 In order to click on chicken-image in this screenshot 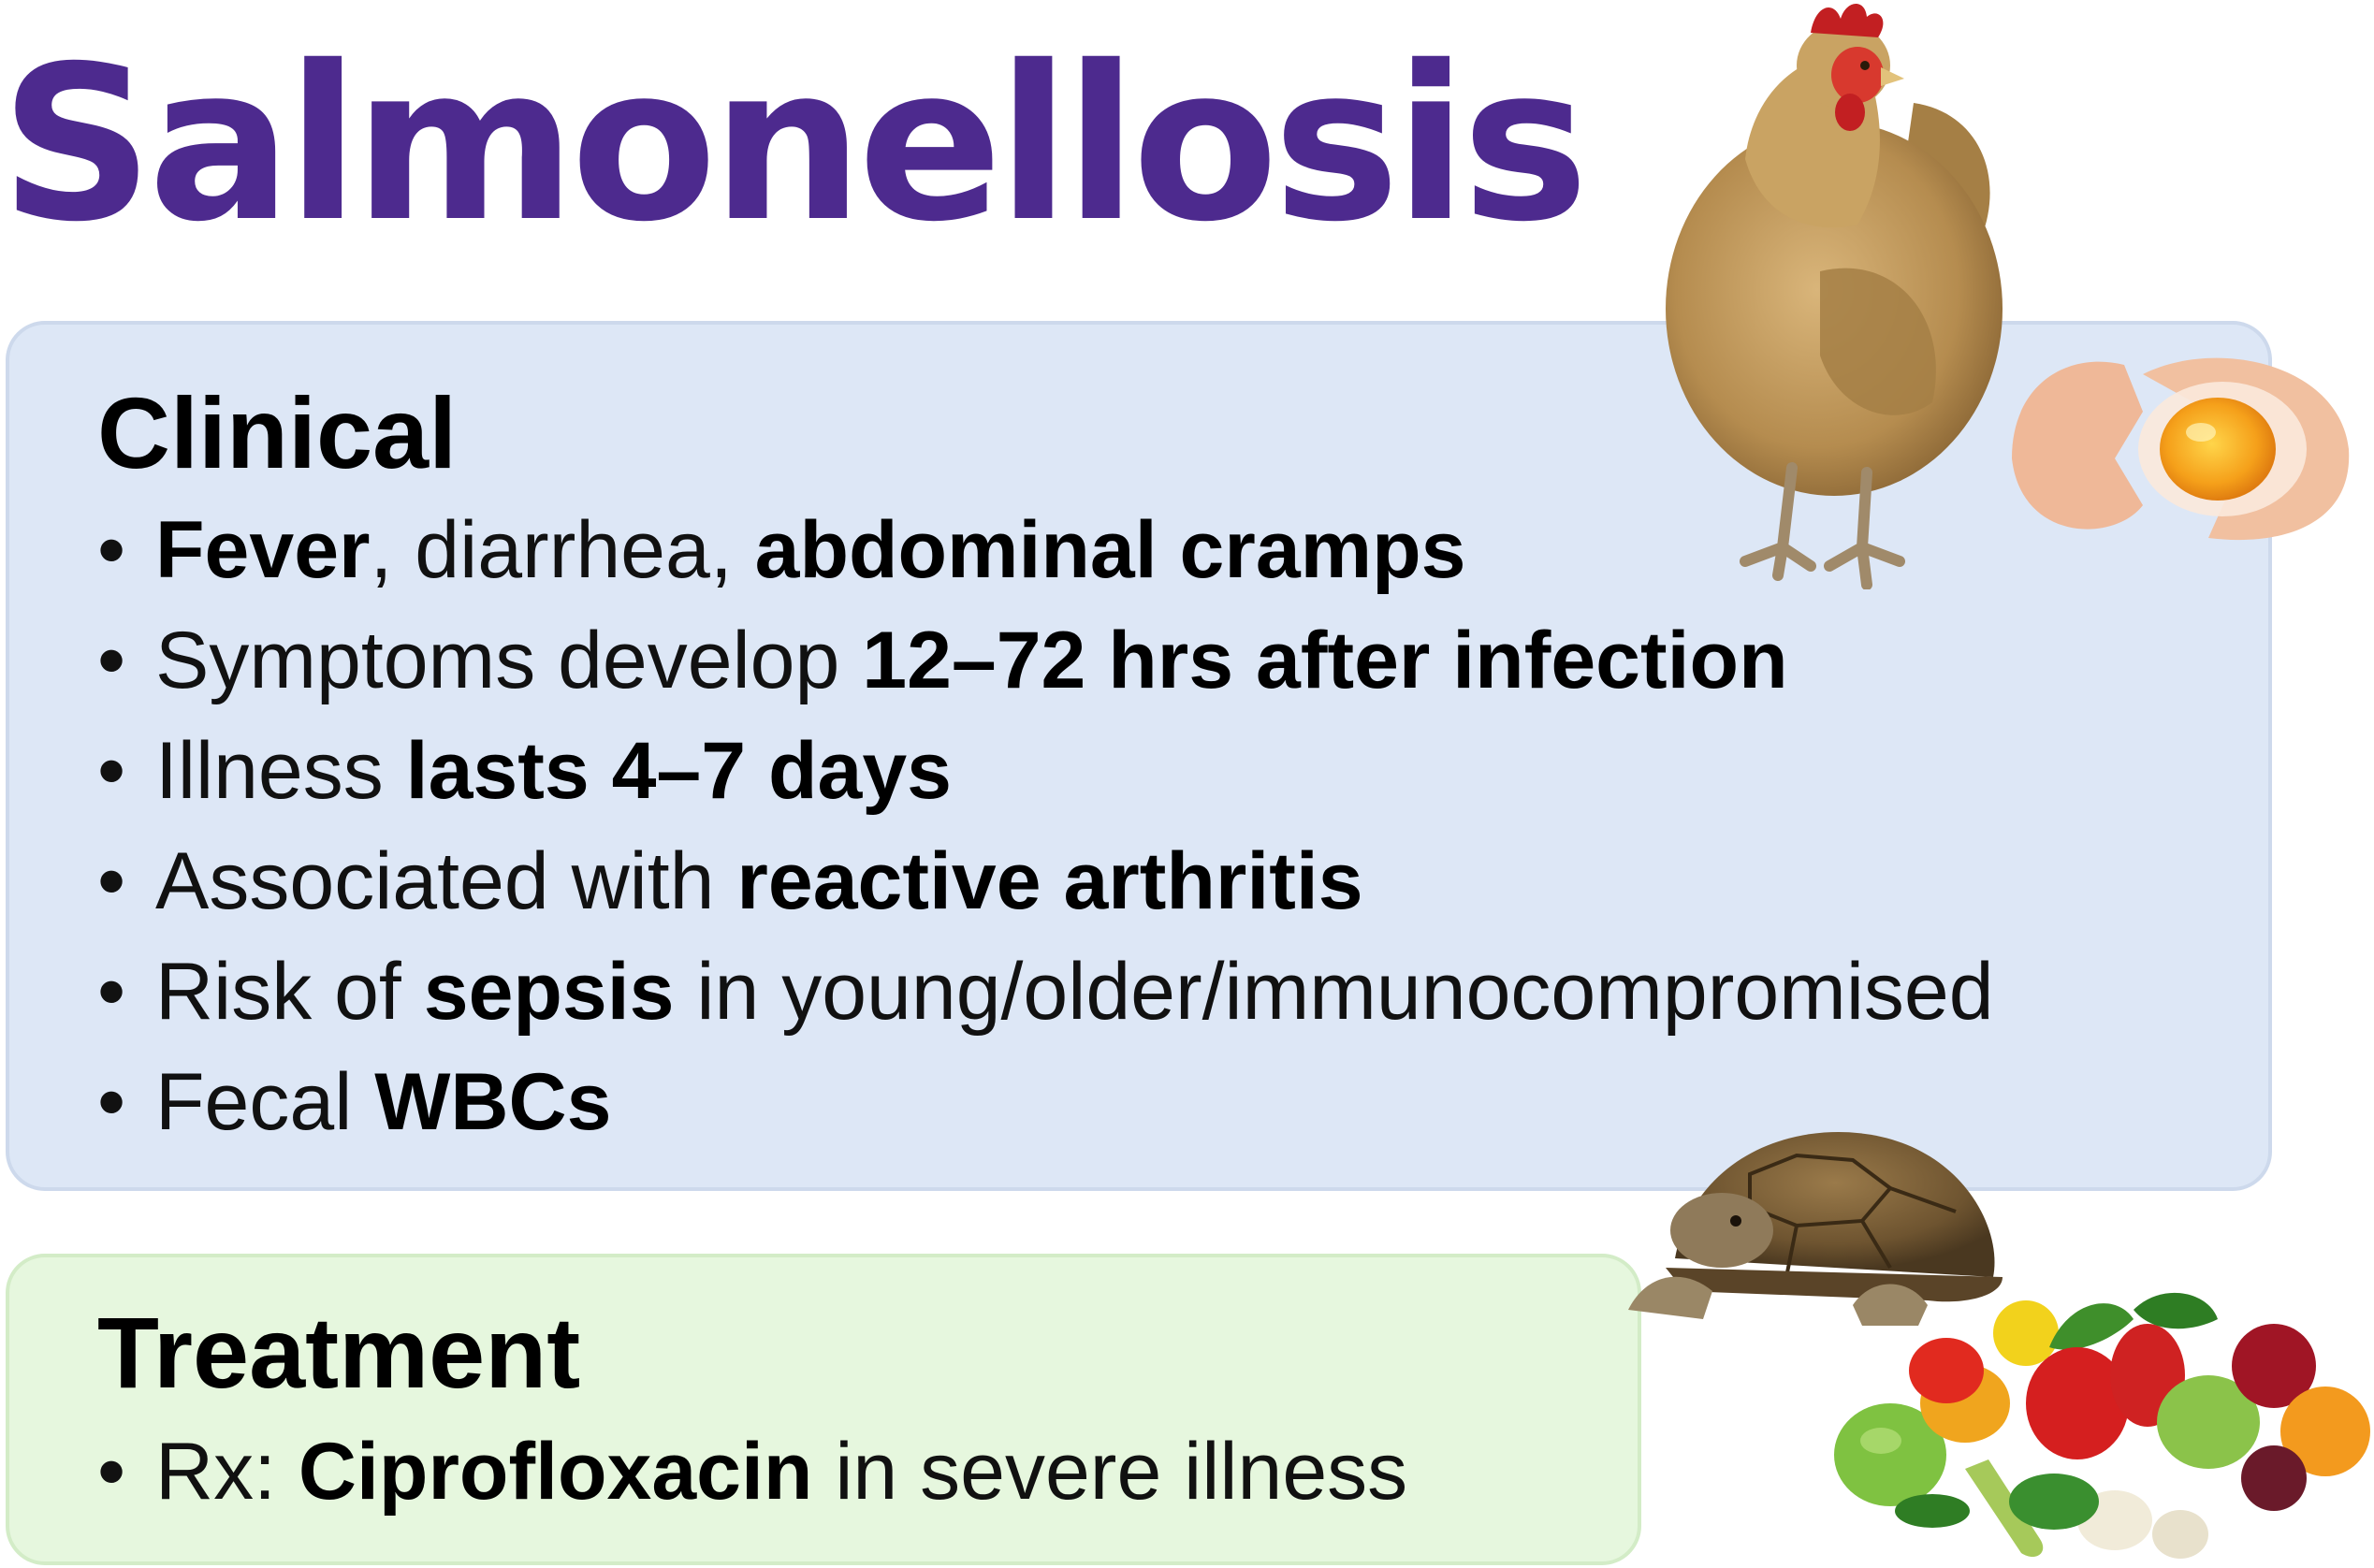, I will do `click(1829, 295)`.